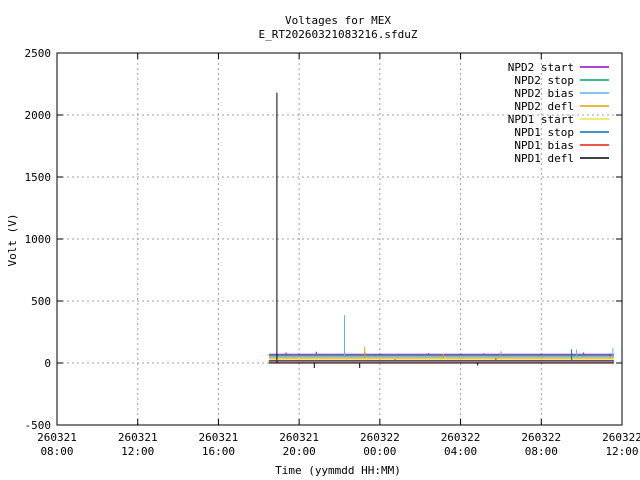 The height and width of the screenshot is (480, 640). What do you see at coordinates (544, 132) in the screenshot?
I see `legend-label: NPD1 stop` at bounding box center [544, 132].